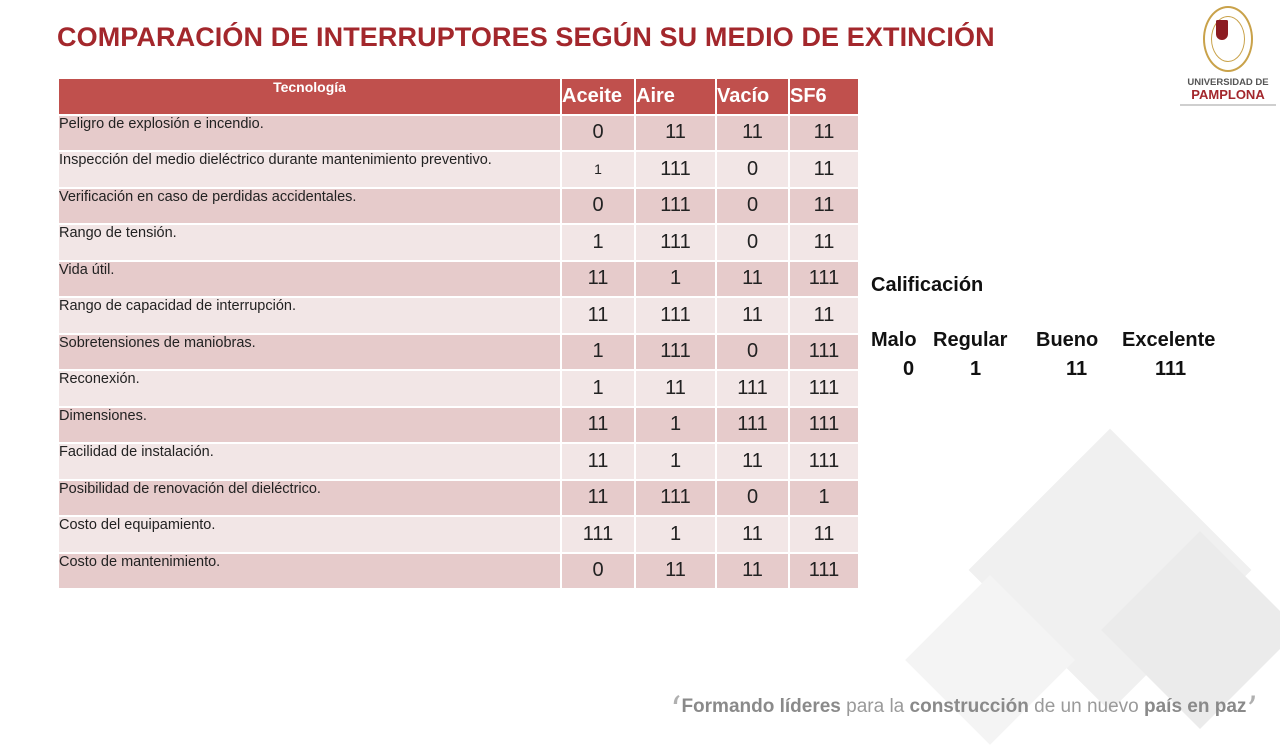 This screenshot has width=1280, height=745. What do you see at coordinates (1086, 706) in the screenshot?
I see `slogan-part: de un nuevo` at bounding box center [1086, 706].